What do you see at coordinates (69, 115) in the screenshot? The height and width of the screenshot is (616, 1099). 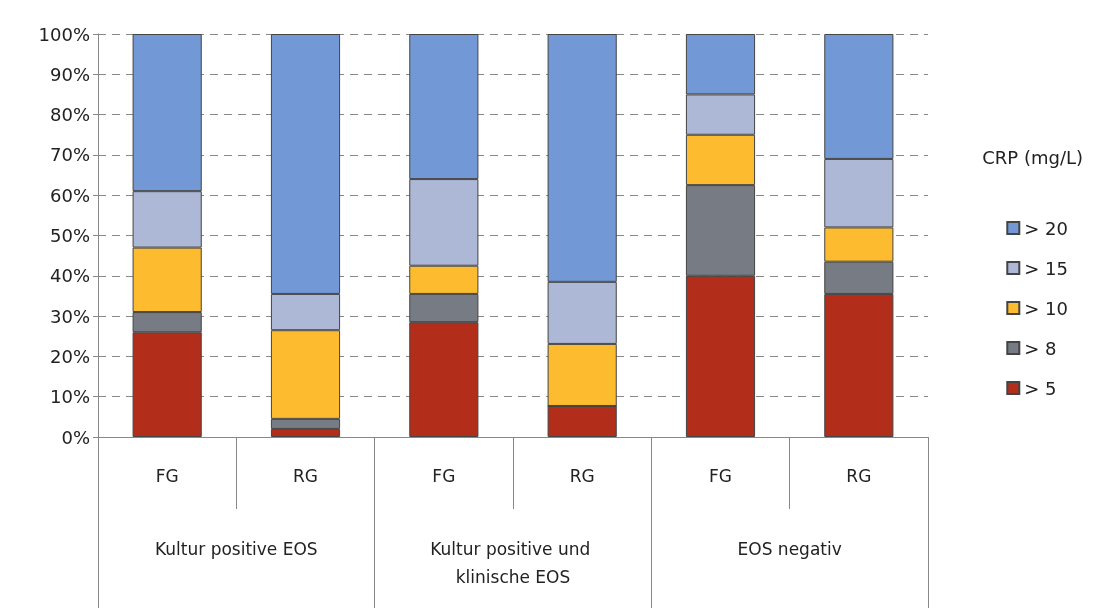 I see `y-tick-label: 80%` at bounding box center [69, 115].